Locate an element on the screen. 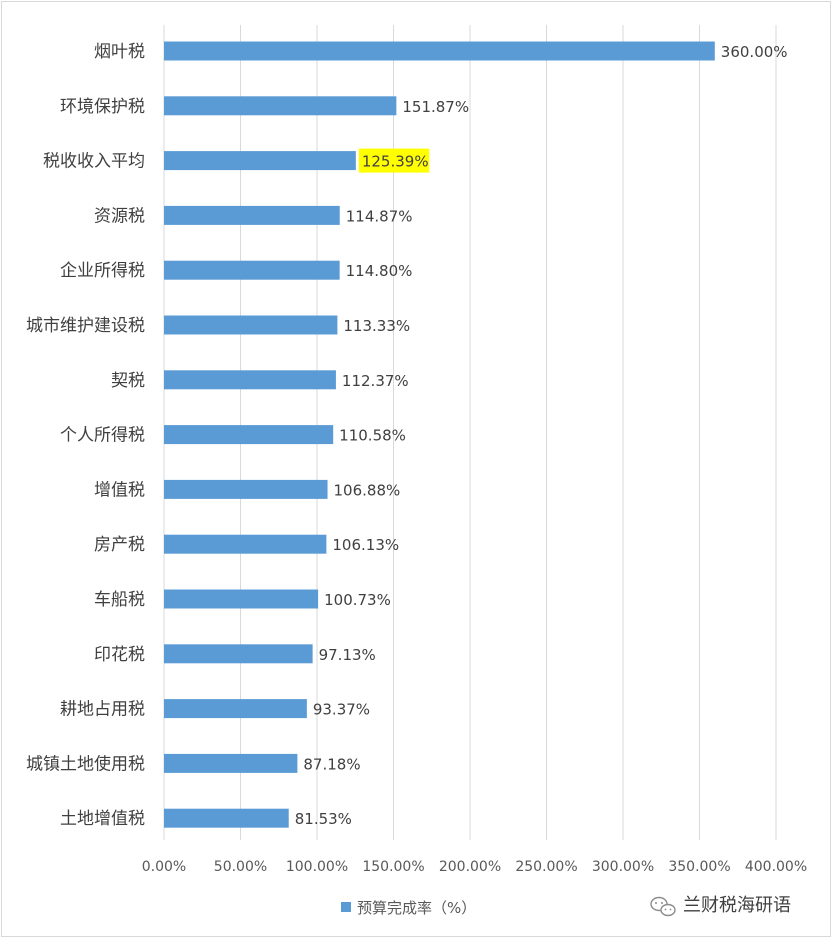 This screenshot has height=939, width=833. data-label: 114.80% is located at coordinates (379, 271).